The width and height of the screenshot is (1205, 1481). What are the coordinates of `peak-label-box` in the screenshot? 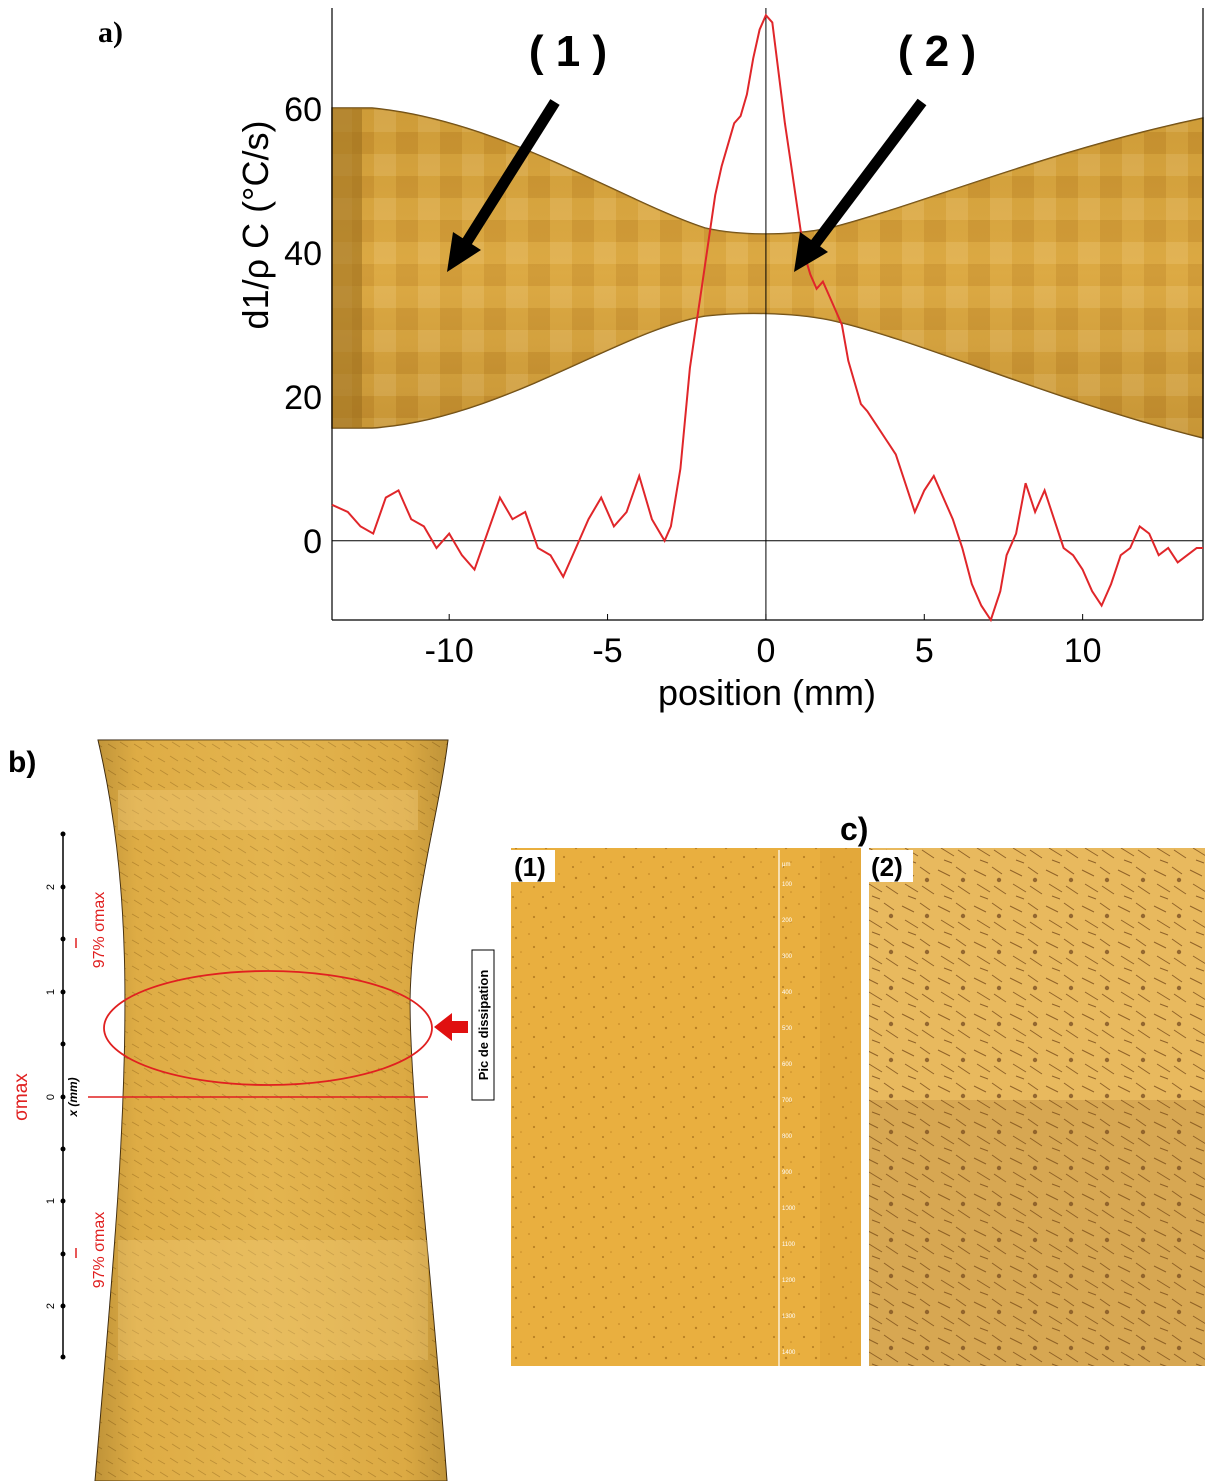 It's located at (483, 1025).